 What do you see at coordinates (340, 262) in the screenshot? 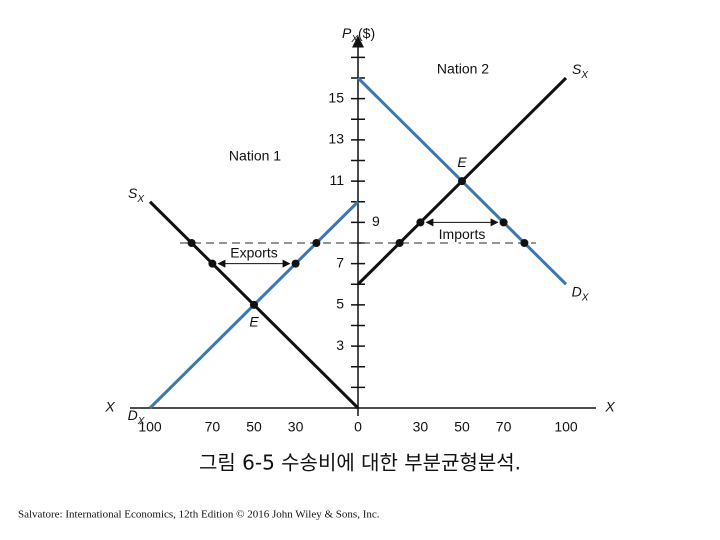
I see `y-tick-label: 7` at bounding box center [340, 262].